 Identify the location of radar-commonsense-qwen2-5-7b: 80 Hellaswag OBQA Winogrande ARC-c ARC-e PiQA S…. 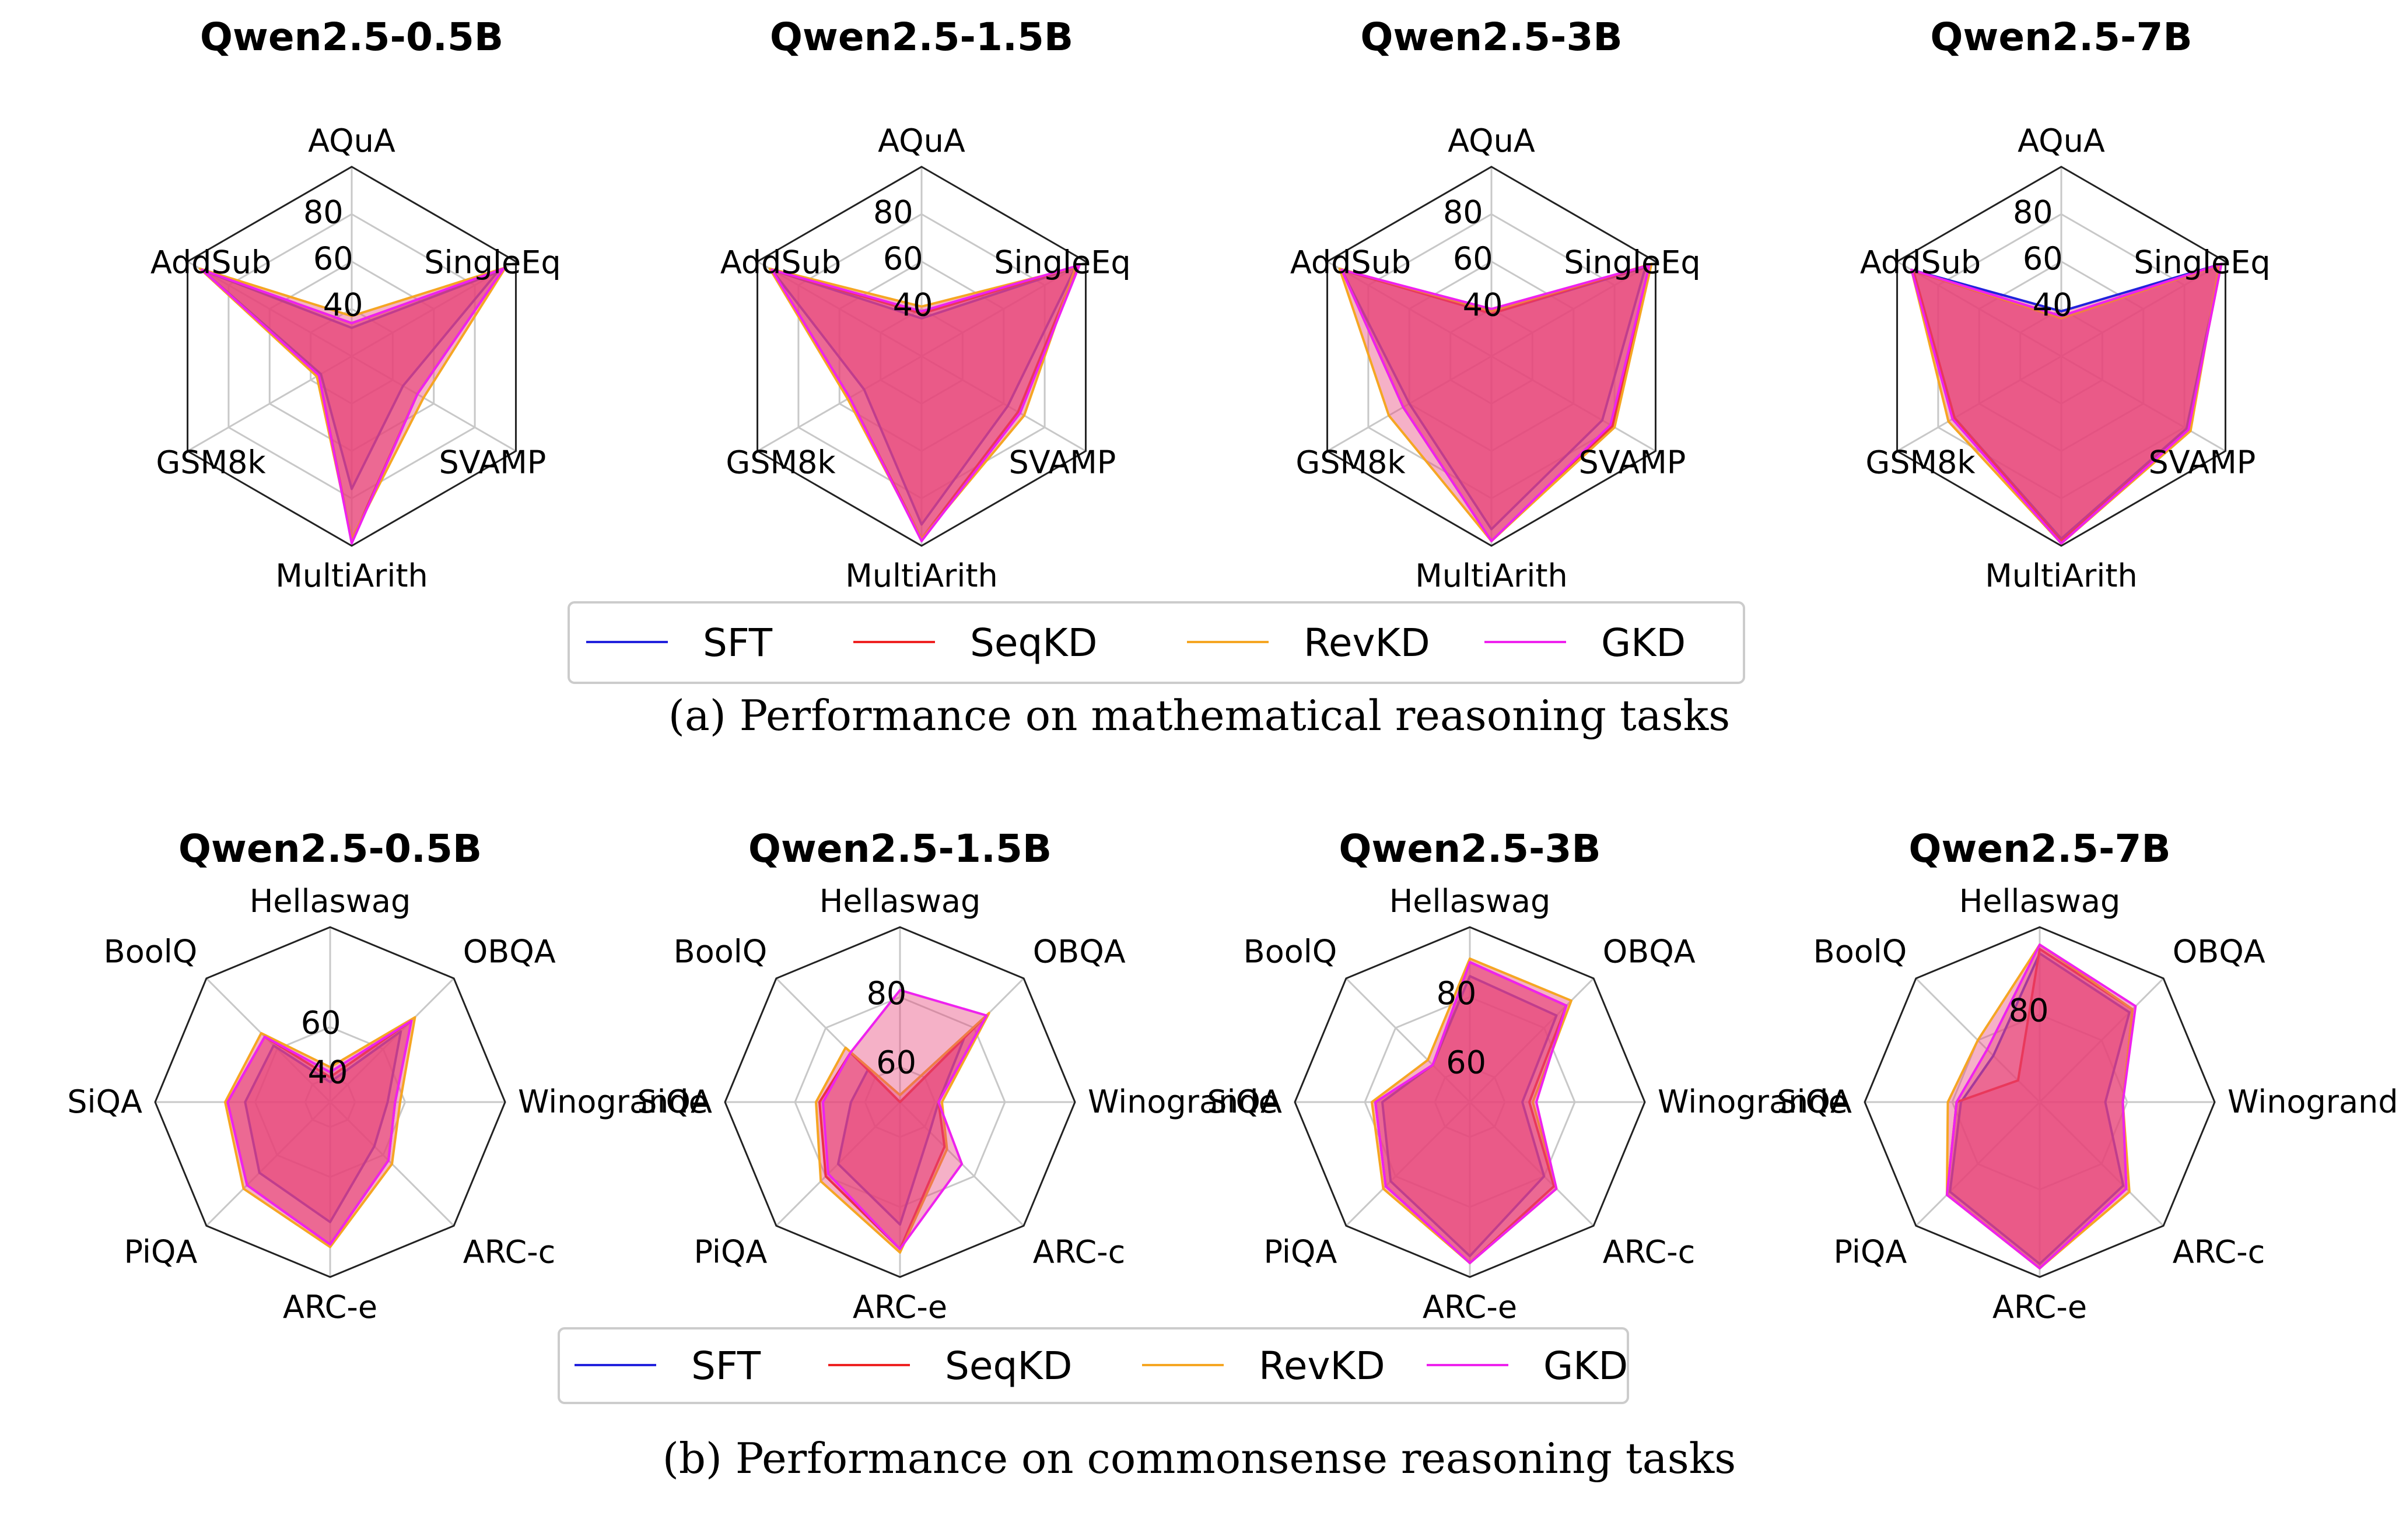
(2088, 1075).